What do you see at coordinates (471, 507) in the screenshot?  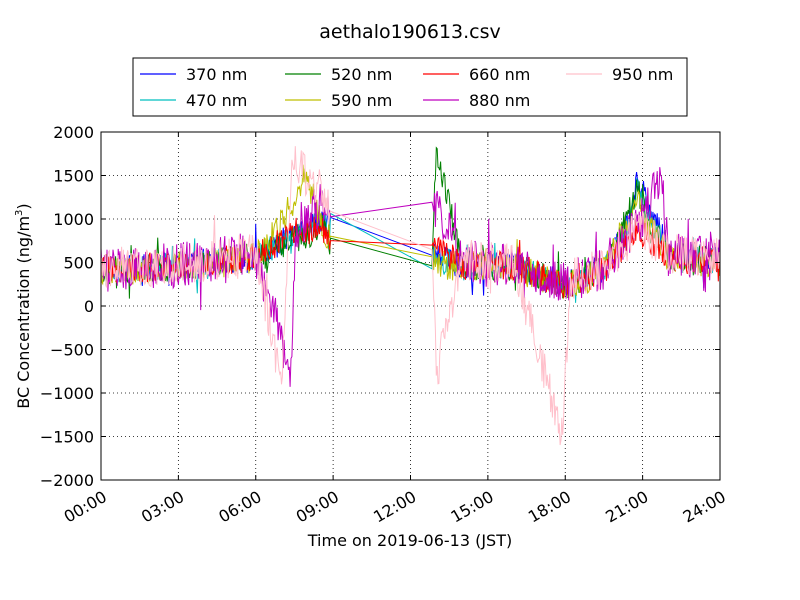 I see `x-tick-label: 15:00` at bounding box center [471, 507].